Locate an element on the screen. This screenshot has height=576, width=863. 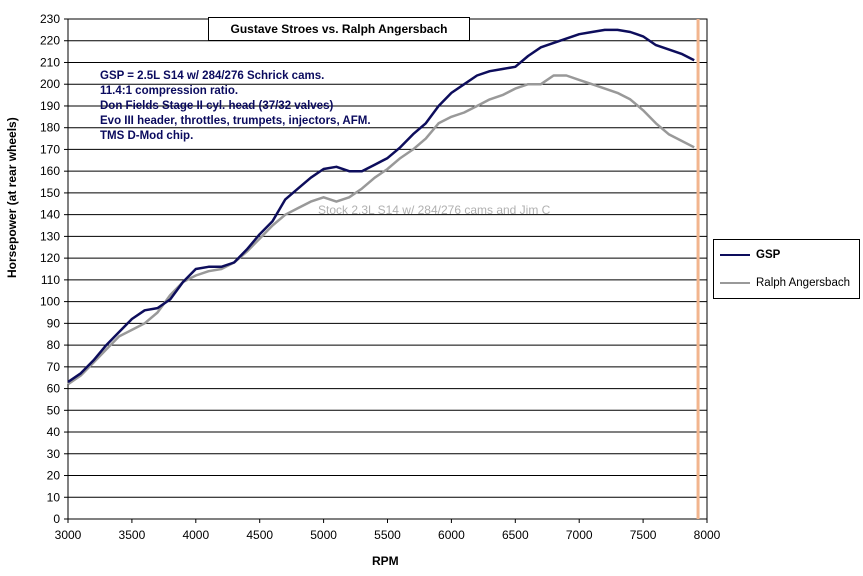
legend-label: Ralph Angersbach is located at coordinates (803, 283).